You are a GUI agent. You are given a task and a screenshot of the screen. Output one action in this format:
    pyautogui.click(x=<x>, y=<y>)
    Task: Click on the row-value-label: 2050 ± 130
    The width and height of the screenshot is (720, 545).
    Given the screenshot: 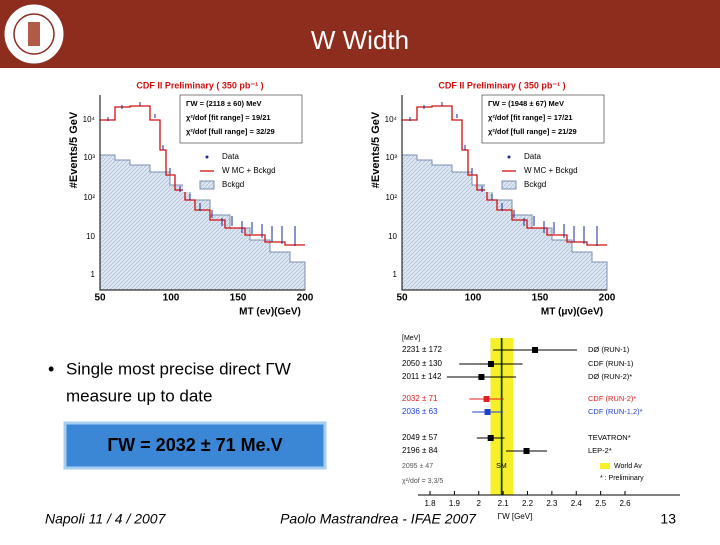 What is the action you would take?
    pyautogui.click(x=422, y=363)
    